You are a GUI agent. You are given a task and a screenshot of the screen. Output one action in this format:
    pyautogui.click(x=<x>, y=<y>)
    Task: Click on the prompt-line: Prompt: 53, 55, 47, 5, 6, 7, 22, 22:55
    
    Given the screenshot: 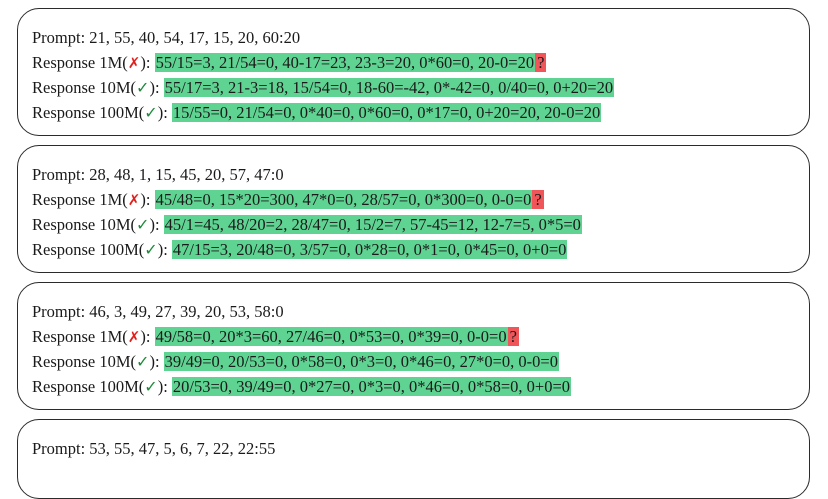 What is the action you would take?
    pyautogui.click(x=153, y=449)
    